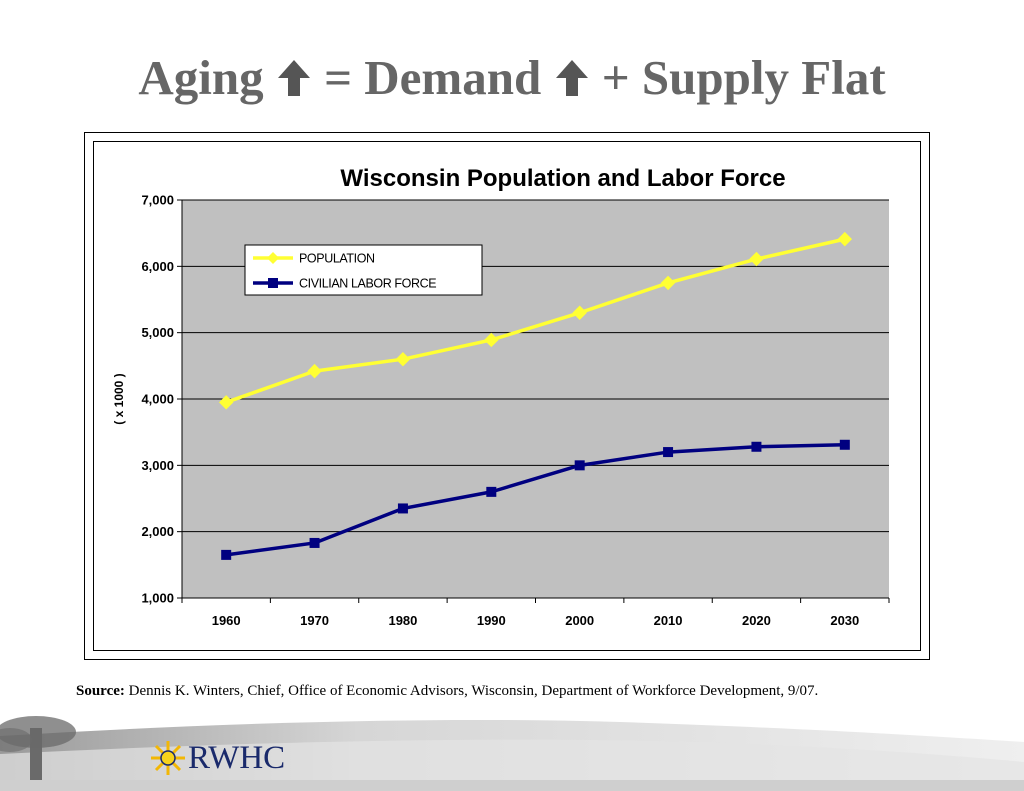  I want to click on y-axis-label: ( x 1000 ), so click(119, 398).